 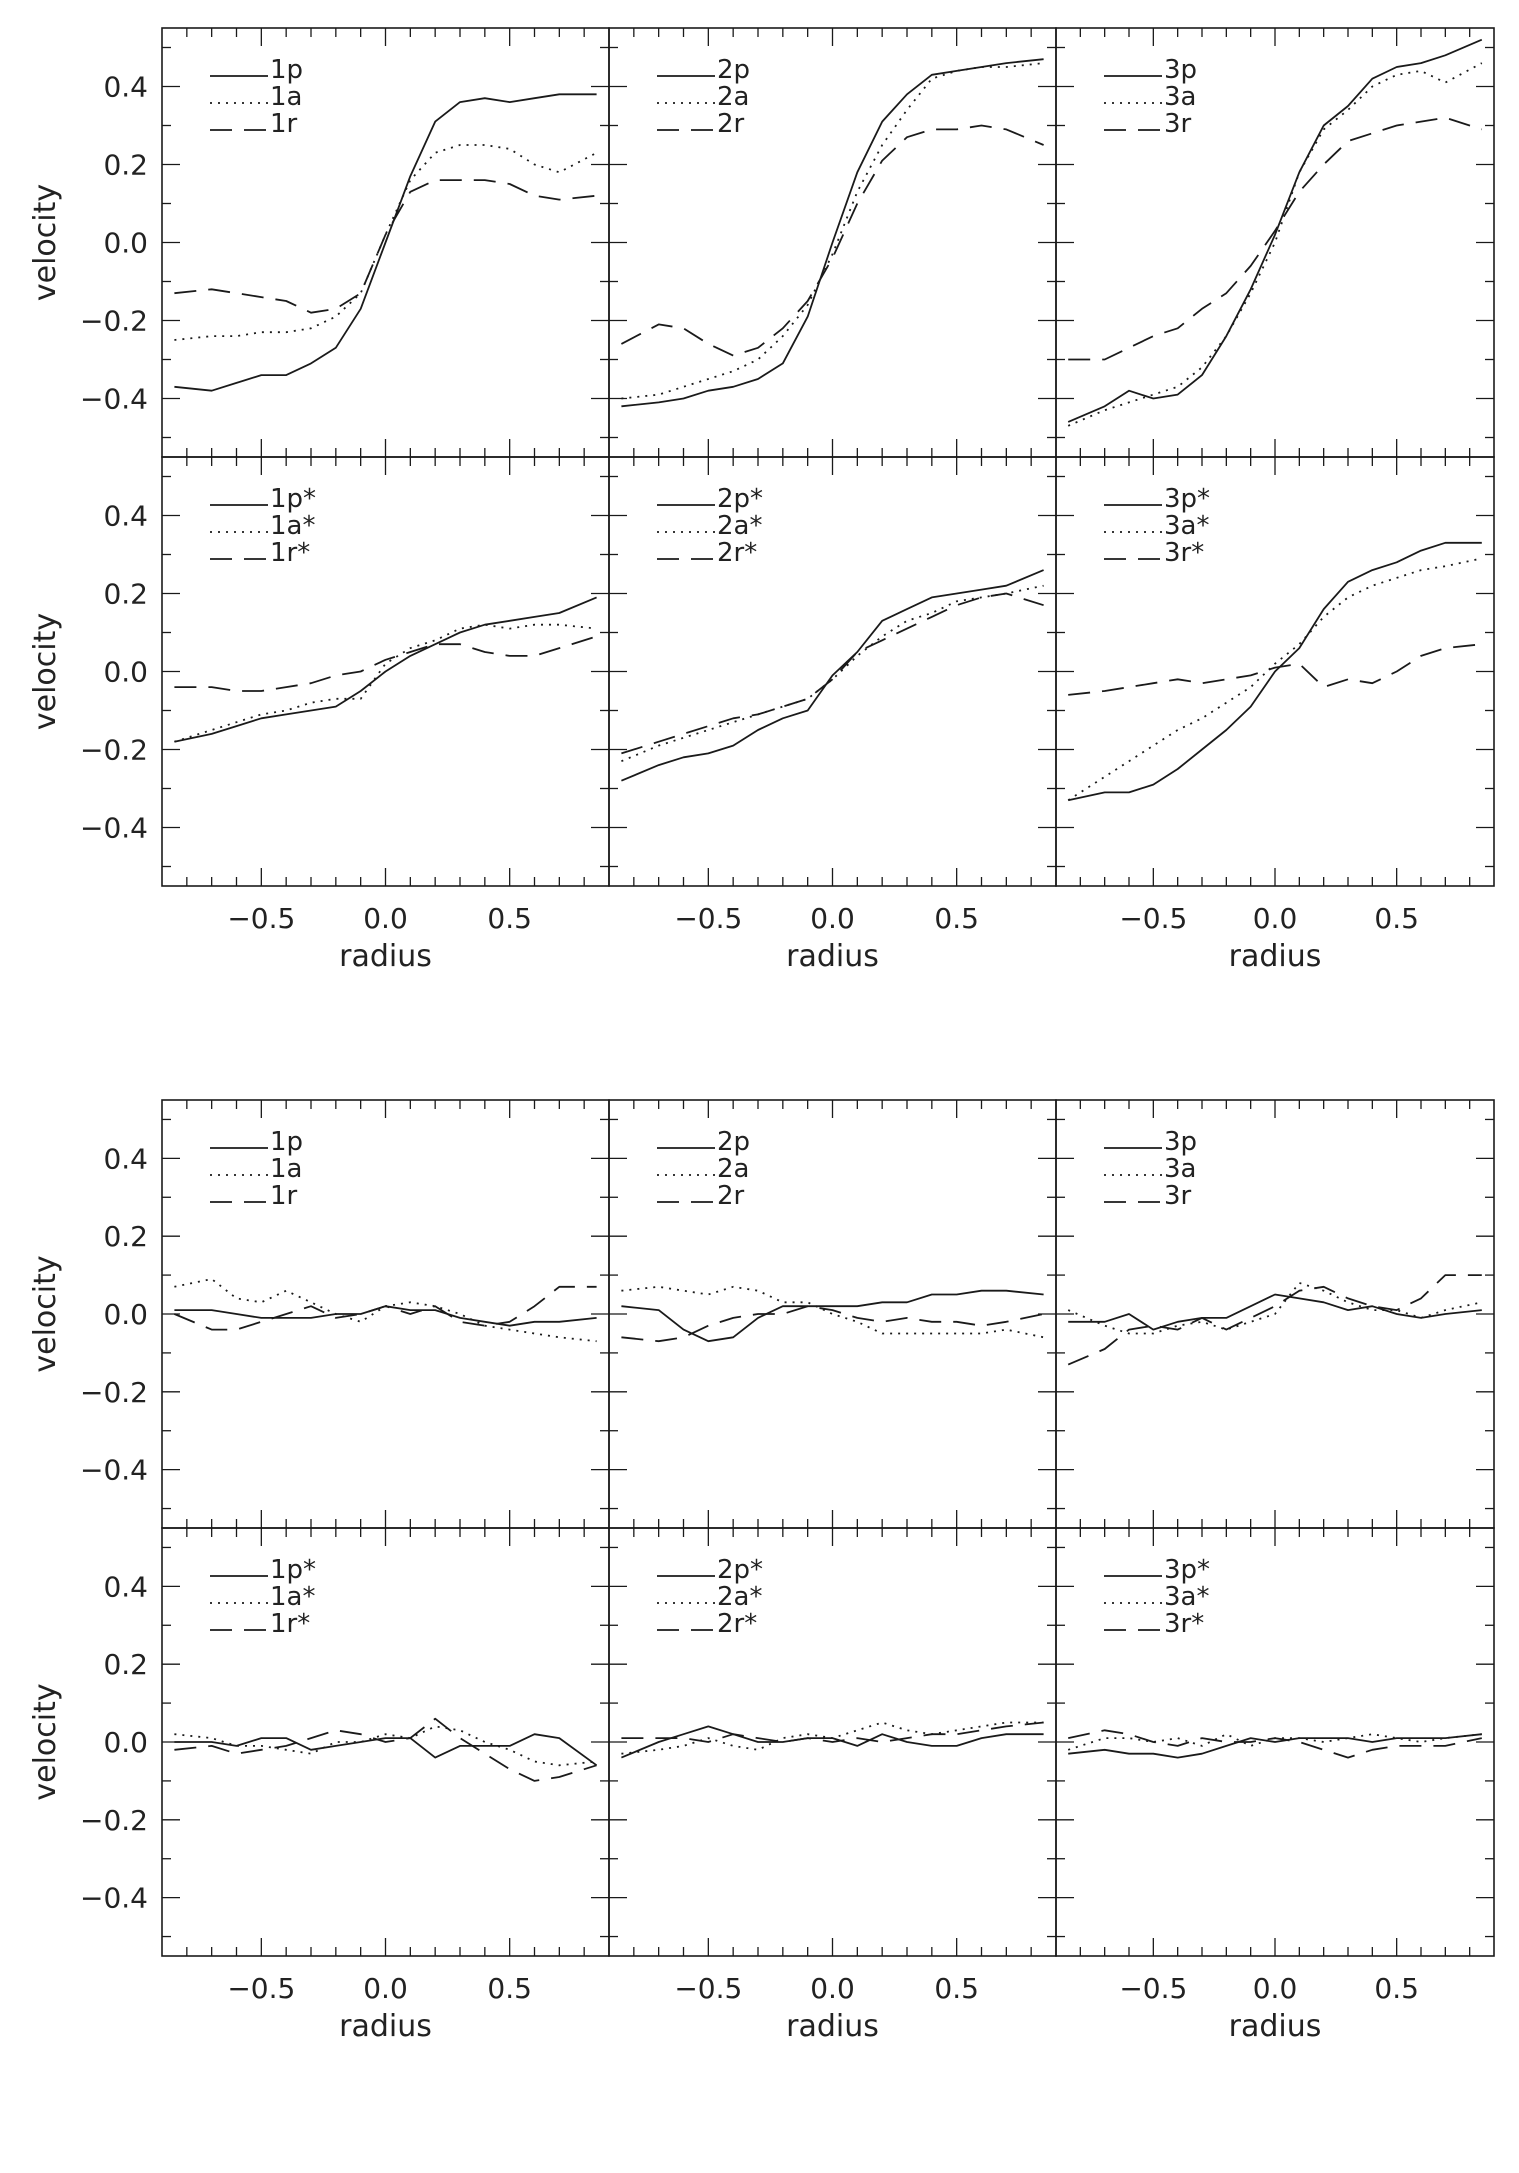 What do you see at coordinates (832, 1785) in the screenshot?
I see `panel-bottom-5: −0.5 0.0 0.5 radius 2p*2a*2r*` at bounding box center [832, 1785].